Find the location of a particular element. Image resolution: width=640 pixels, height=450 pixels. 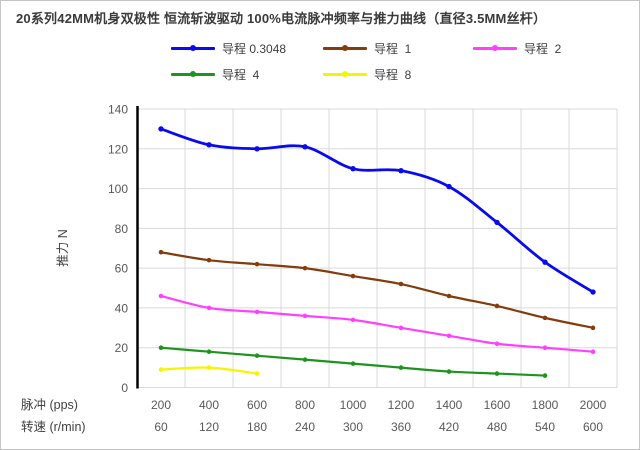

legend-label: 导程 4 is located at coordinates (241, 74).